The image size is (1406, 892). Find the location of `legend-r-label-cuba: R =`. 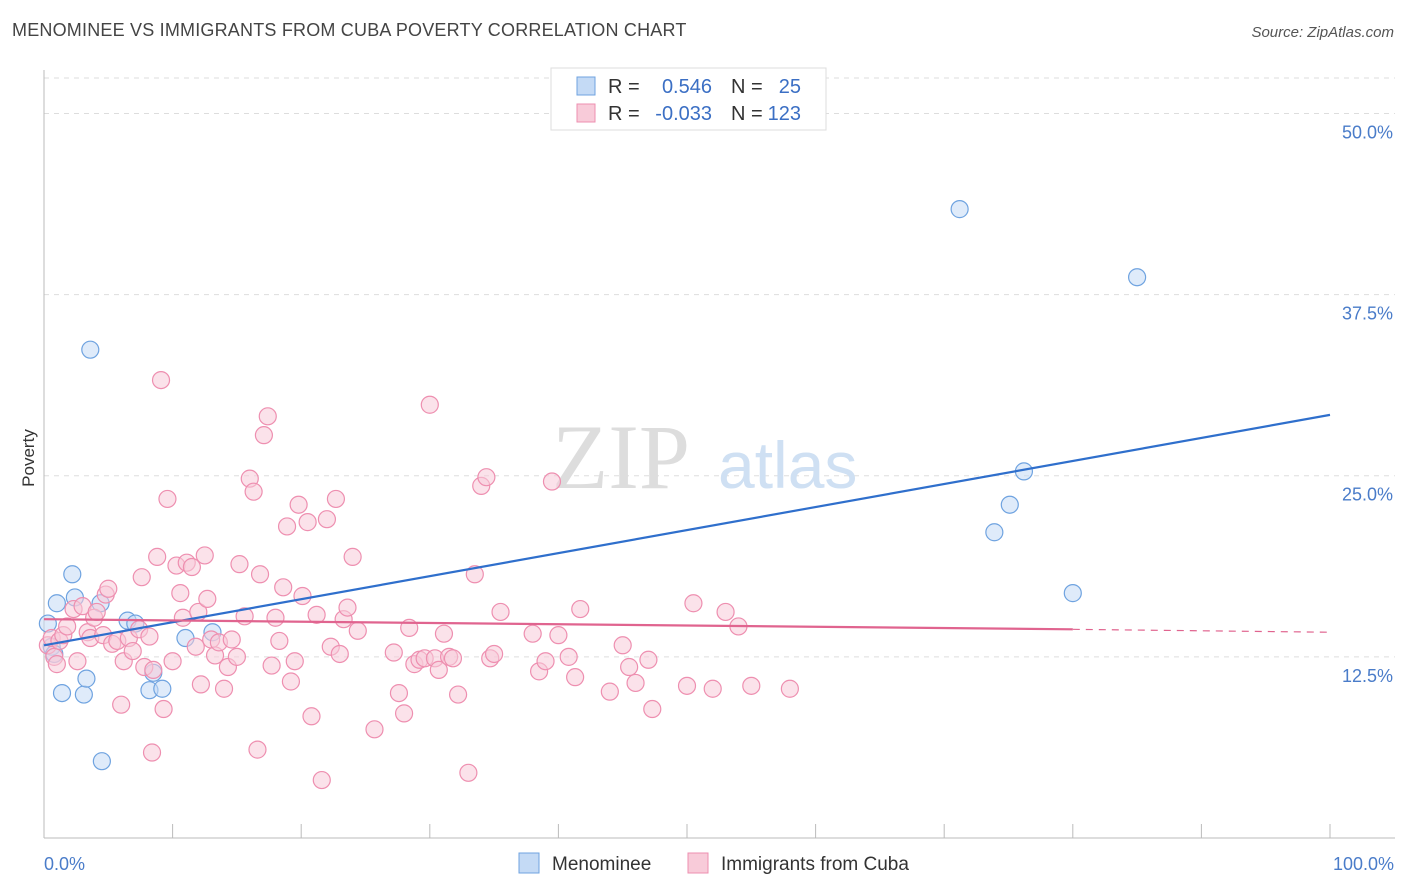

legend-r-label-cuba: R = is located at coordinates (624, 114).